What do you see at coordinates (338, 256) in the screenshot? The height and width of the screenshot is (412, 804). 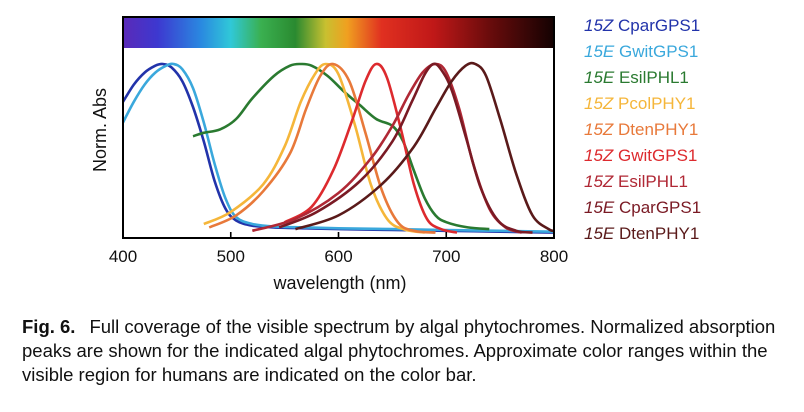 I see `x-tick-label: 600` at bounding box center [338, 256].